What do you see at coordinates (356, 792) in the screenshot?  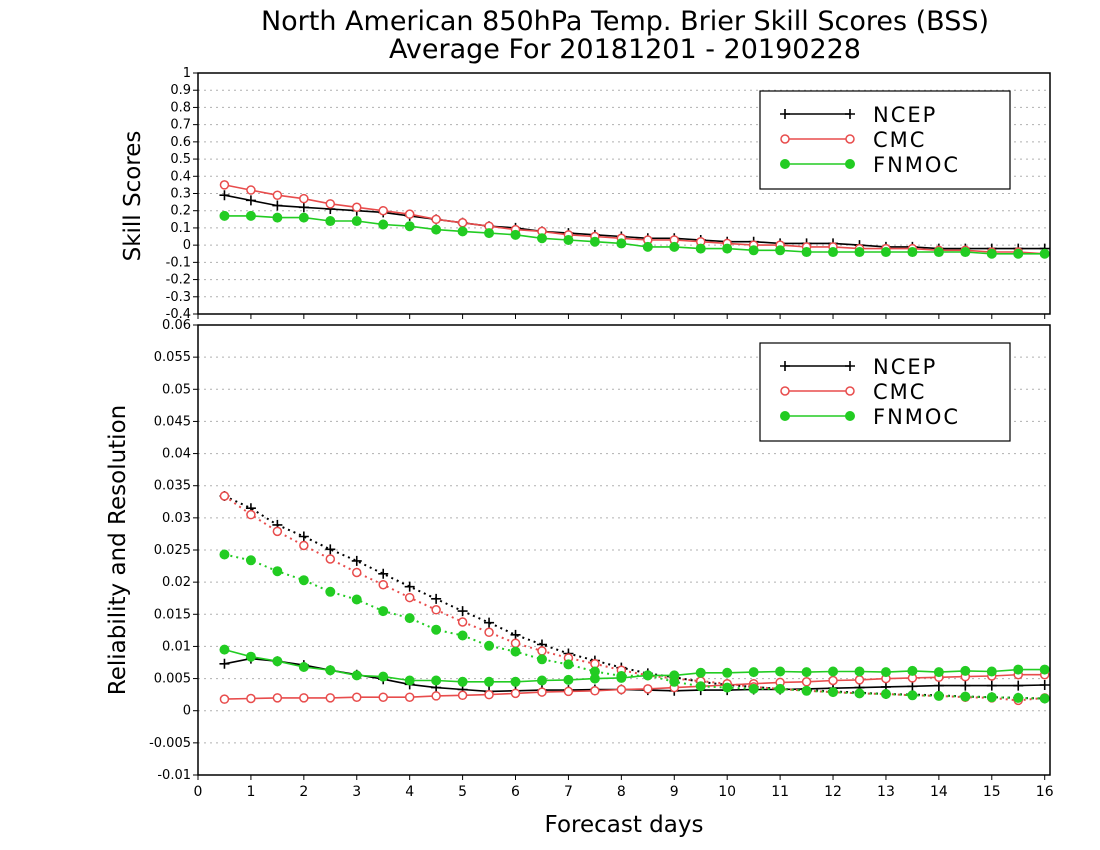 I see `x-tick-label: 3` at bounding box center [356, 792].